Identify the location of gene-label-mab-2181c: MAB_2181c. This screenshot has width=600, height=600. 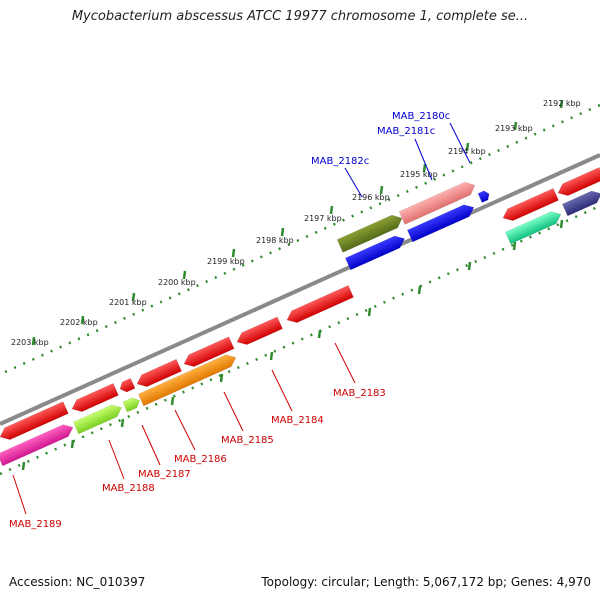
(406, 131).